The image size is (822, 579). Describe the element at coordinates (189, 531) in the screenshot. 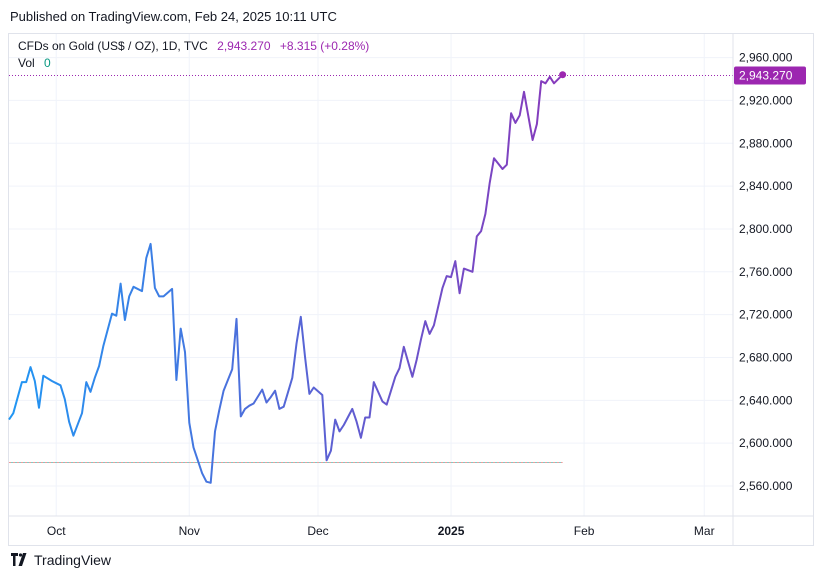

I see `x-tick-label: Nov` at that location.